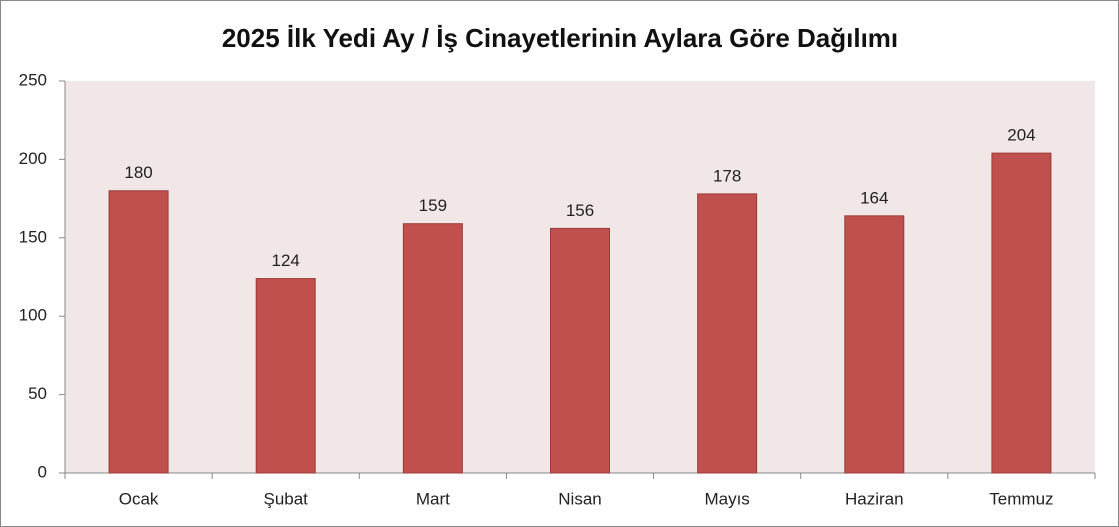  Describe the element at coordinates (874, 498) in the screenshot. I see `x-tick-label: Haziran` at that location.